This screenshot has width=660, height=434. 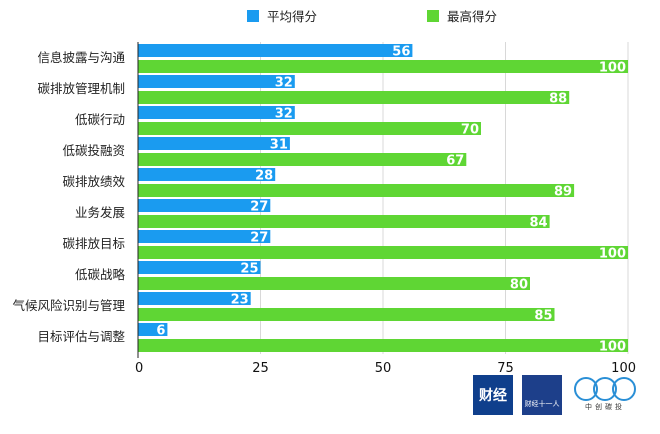 I want to click on data-label: 85, so click(x=543, y=316).